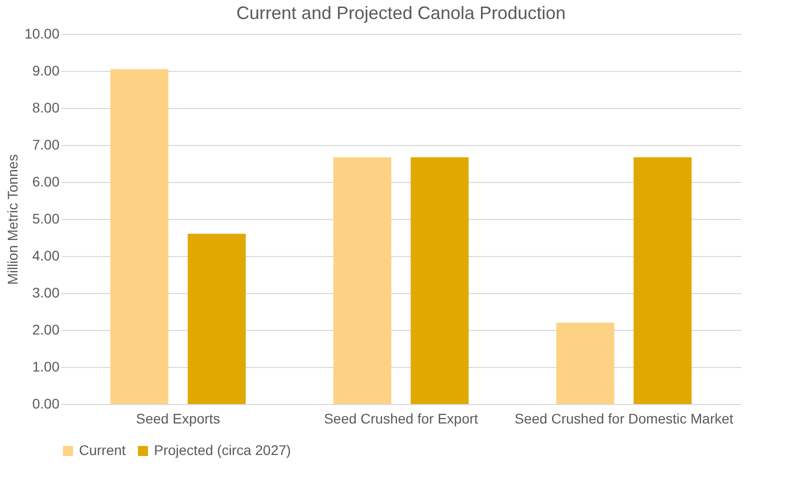 The image size is (794, 478). Describe the element at coordinates (46, 292) in the screenshot. I see `y-tick-label: 3.00` at that location.